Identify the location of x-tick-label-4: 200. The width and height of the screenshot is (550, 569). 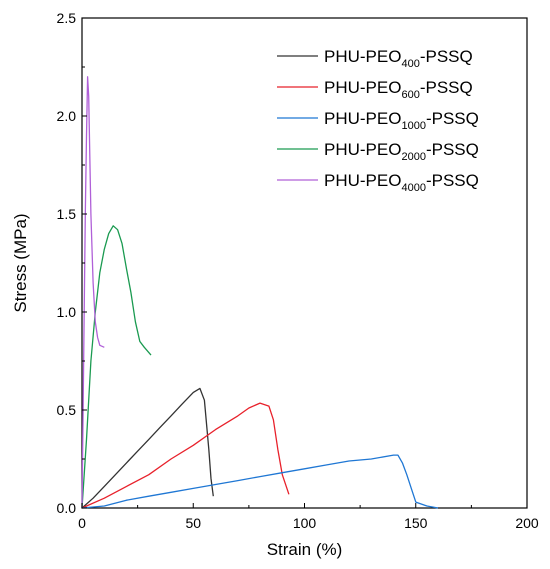
(527, 523).